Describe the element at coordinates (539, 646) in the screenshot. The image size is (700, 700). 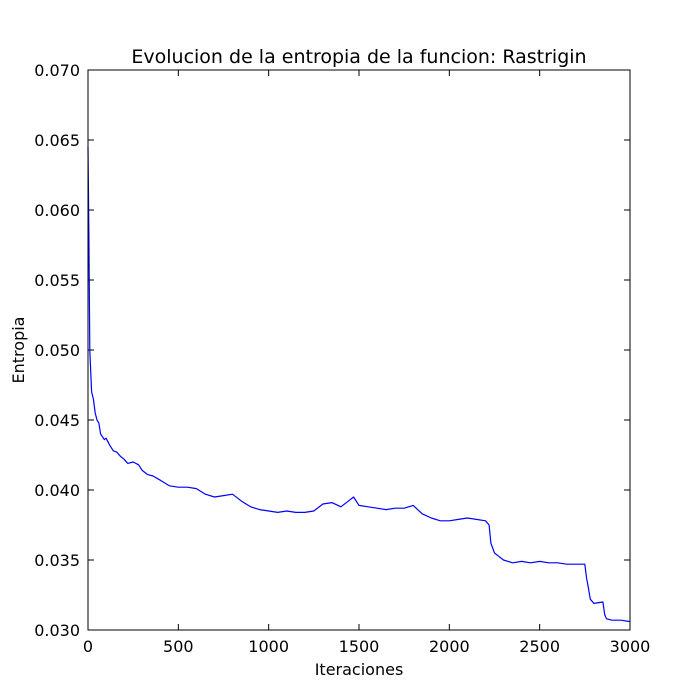
I see `x-tick-label: 2500` at that location.